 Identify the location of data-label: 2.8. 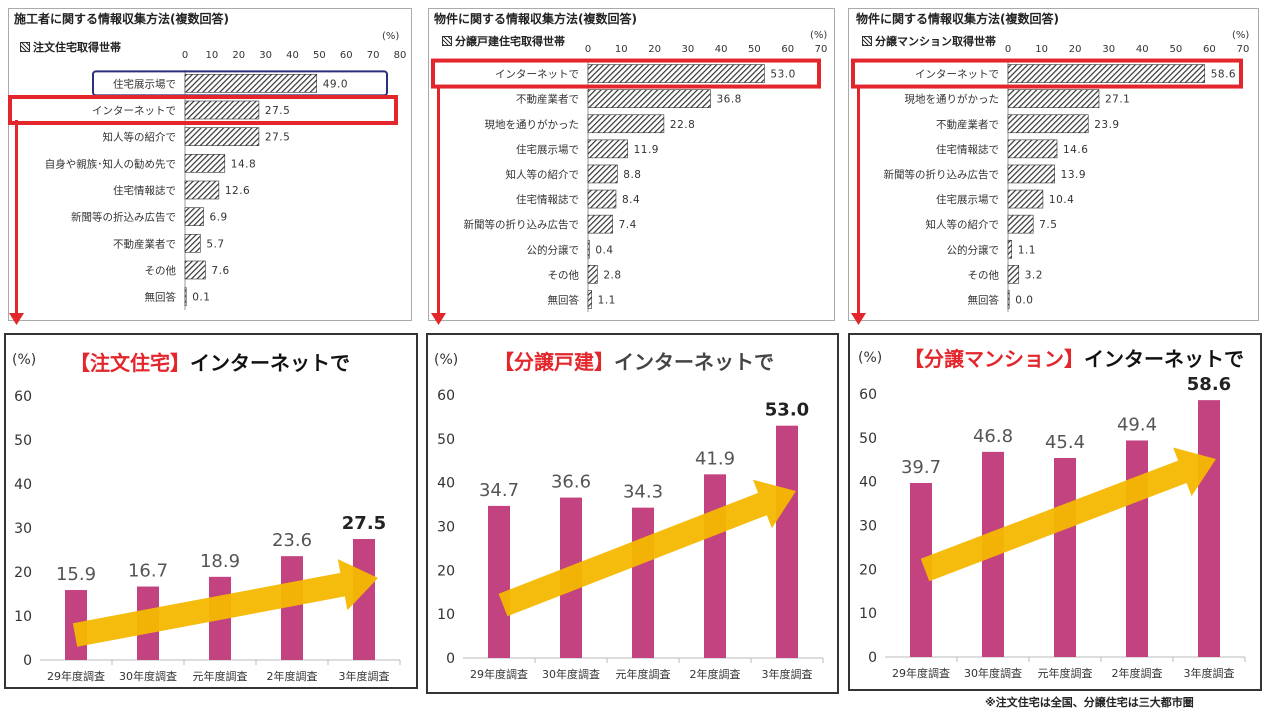
(612, 275).